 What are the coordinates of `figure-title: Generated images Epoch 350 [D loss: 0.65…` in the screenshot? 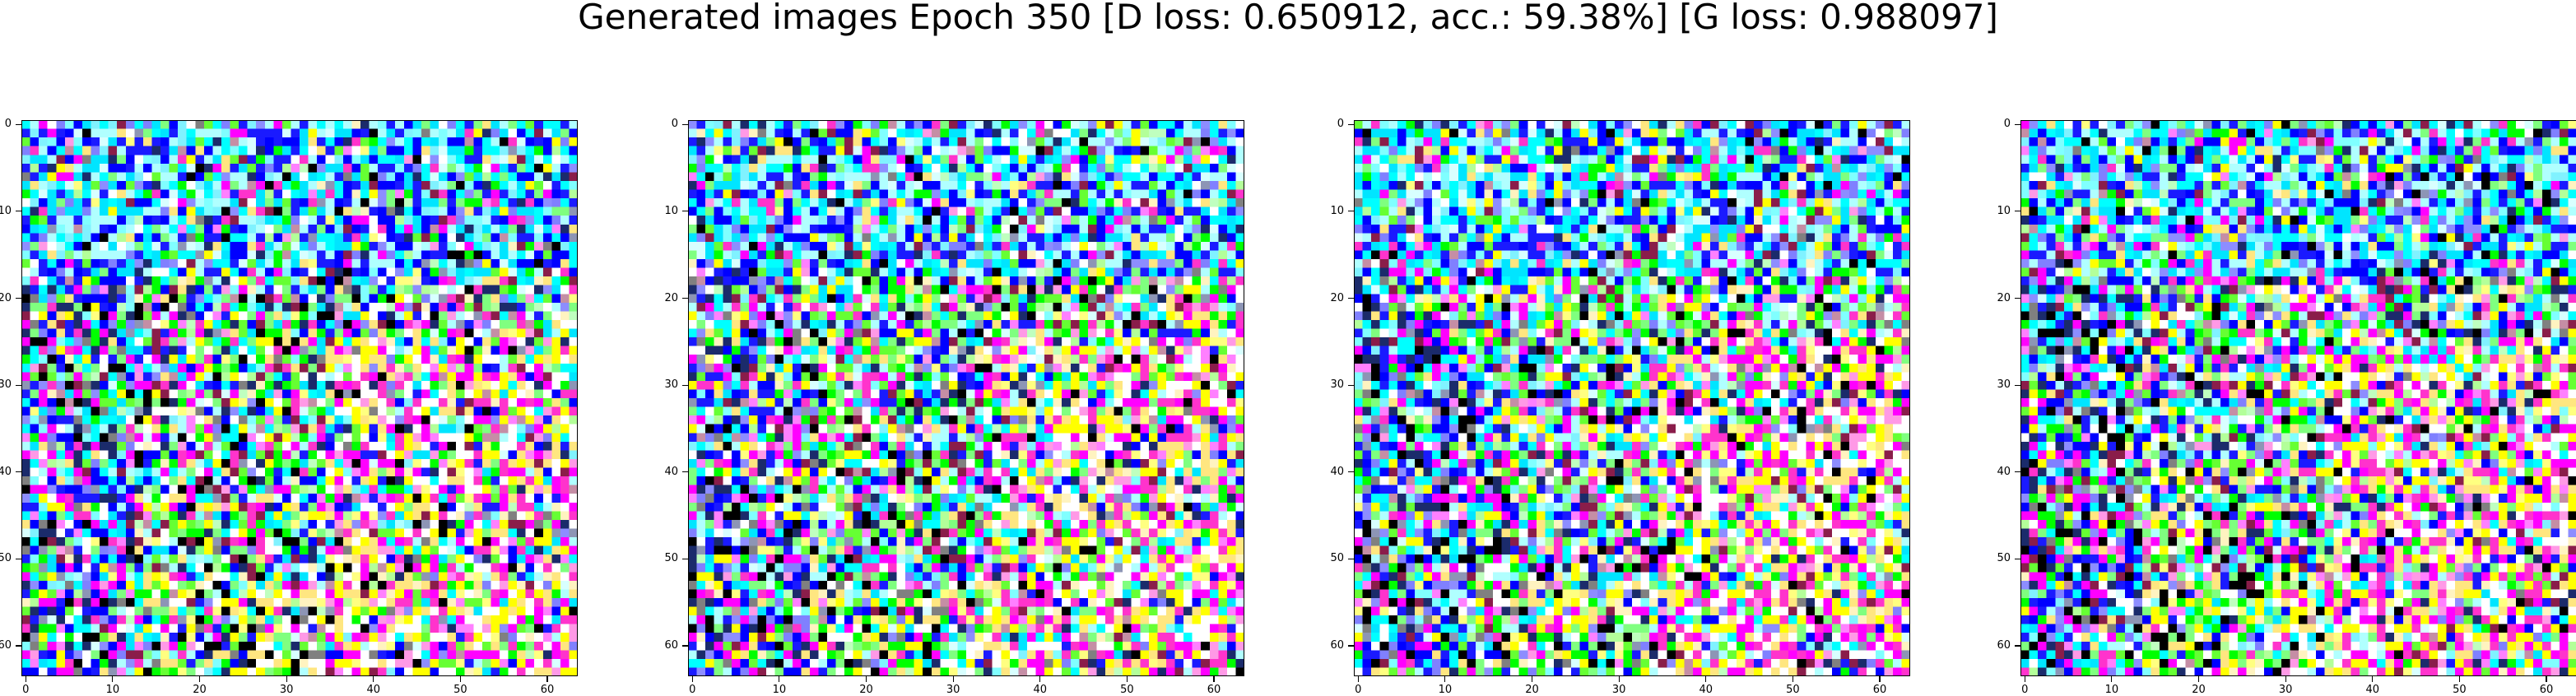 It's located at (1288, 18).